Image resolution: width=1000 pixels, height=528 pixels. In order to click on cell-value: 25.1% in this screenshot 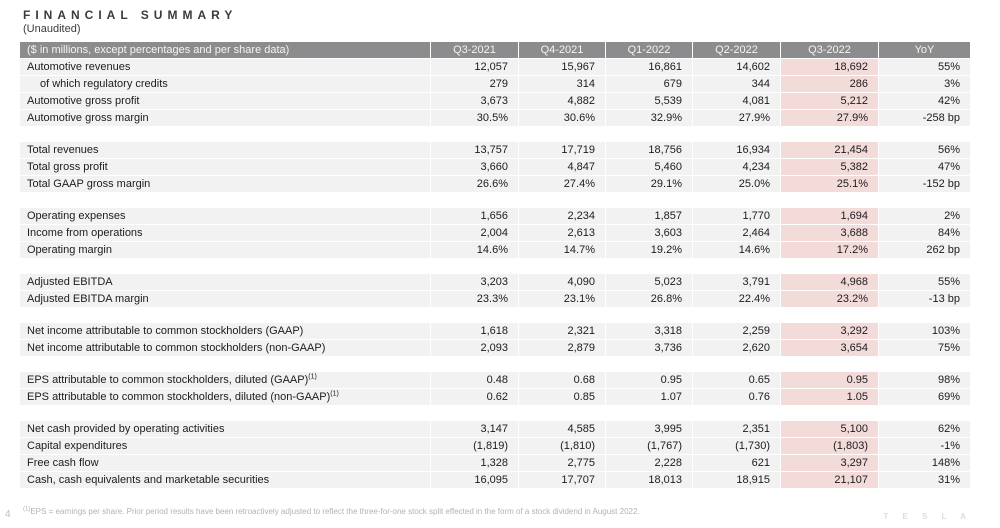, I will do `click(829, 184)`.